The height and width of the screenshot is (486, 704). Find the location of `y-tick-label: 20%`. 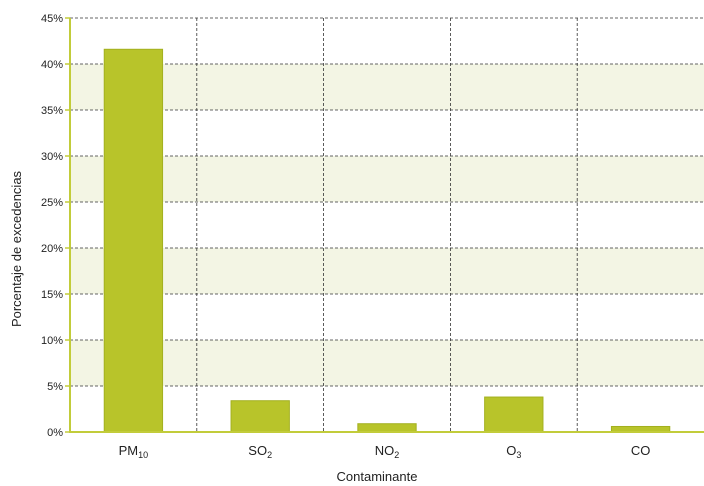

y-tick-label: 20% is located at coordinates (52, 249).